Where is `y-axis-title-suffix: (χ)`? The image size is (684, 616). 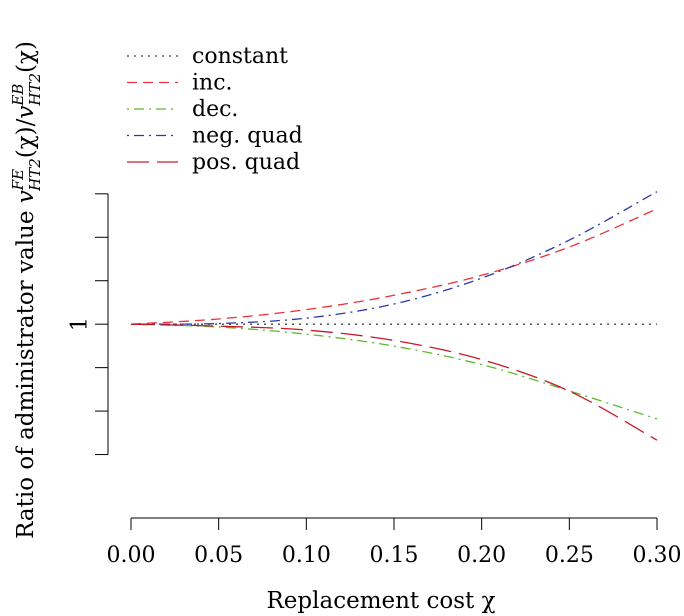
y-axis-title-suffix: (χ) is located at coordinates (26, 57).